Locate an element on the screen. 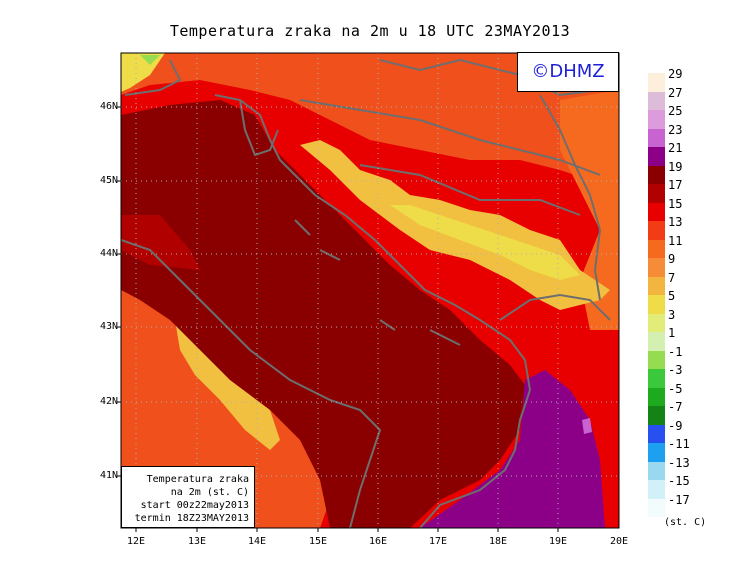  lat-label: 41N is located at coordinates (108, 475).